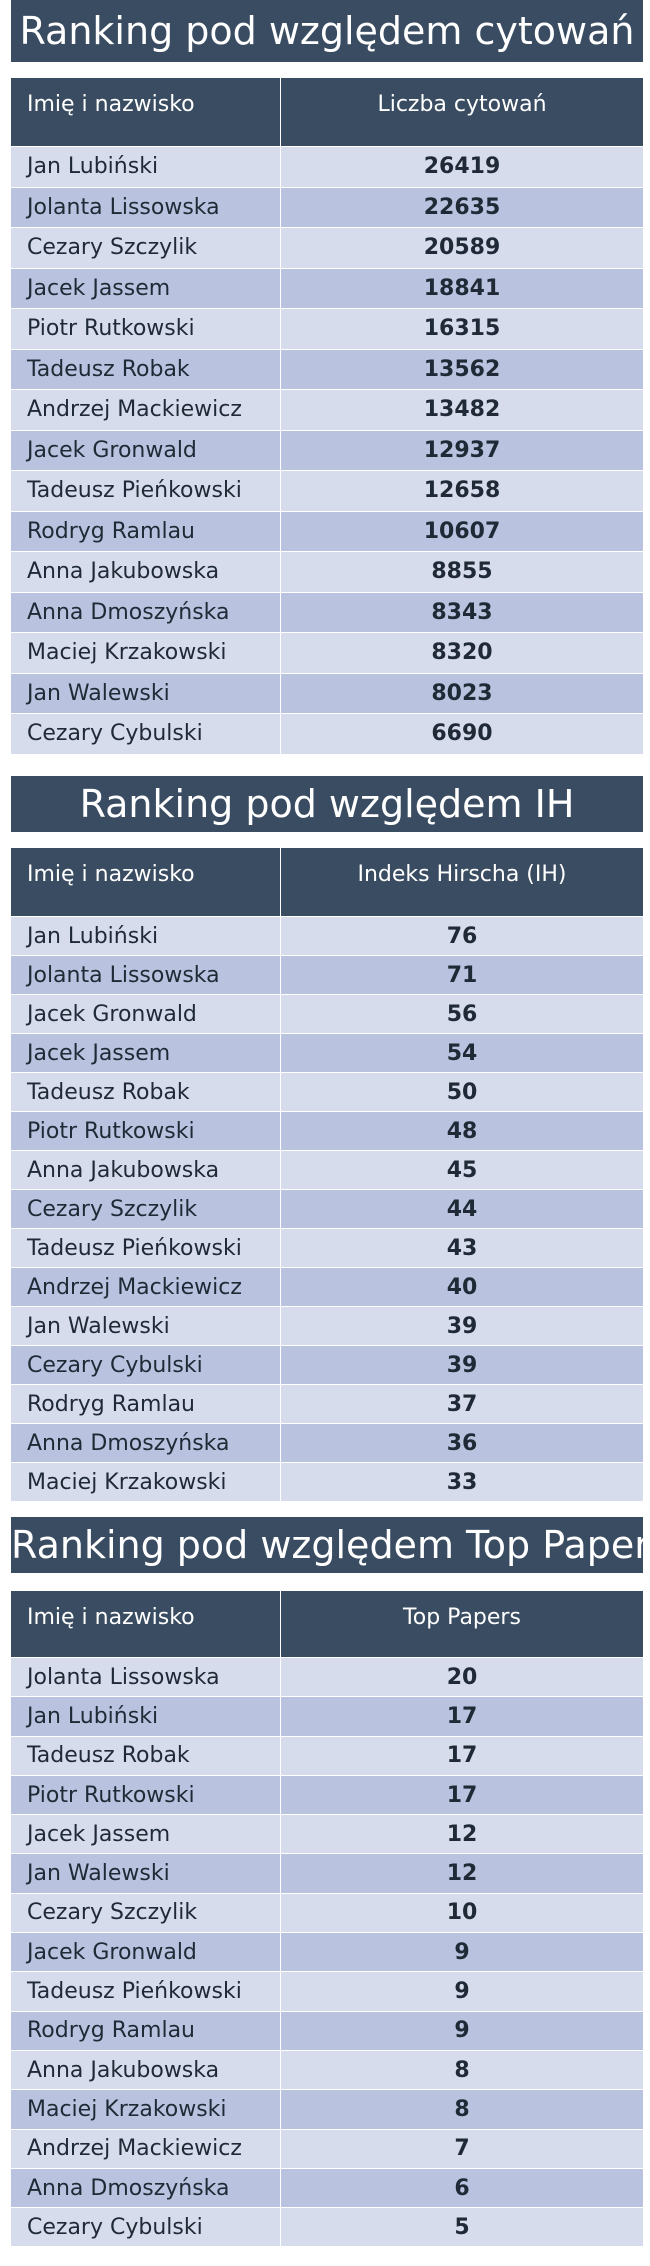 This screenshot has width=650, height=2266. I want to click on table-row: Rodryg Ramlau 10607, so click(327, 530).